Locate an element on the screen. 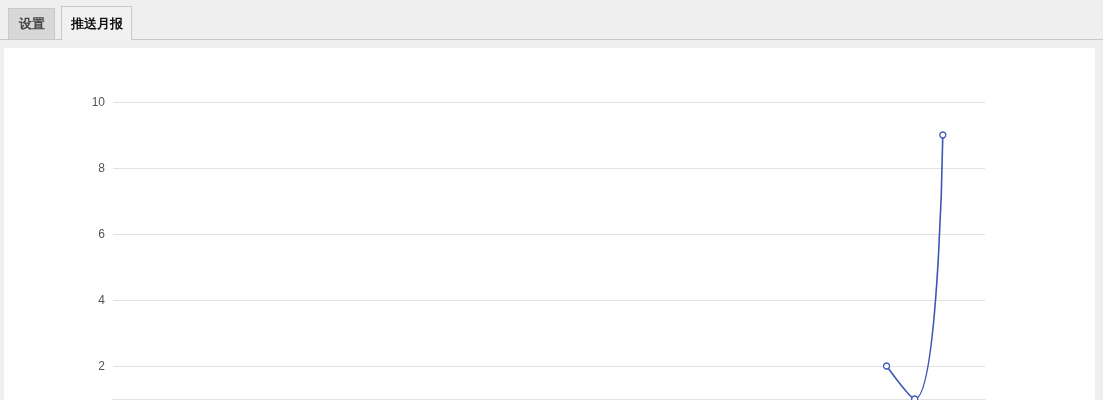  y-tick-label: 10 is located at coordinates (98, 102).